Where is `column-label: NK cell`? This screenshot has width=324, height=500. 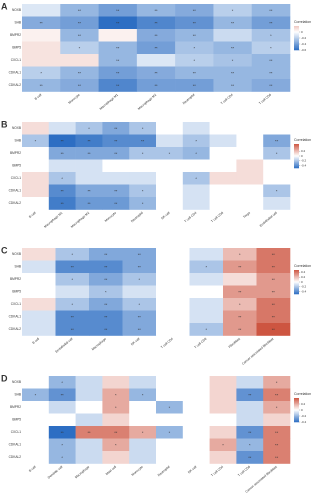
column-label: NK cell is located at coordinates (135, 342).